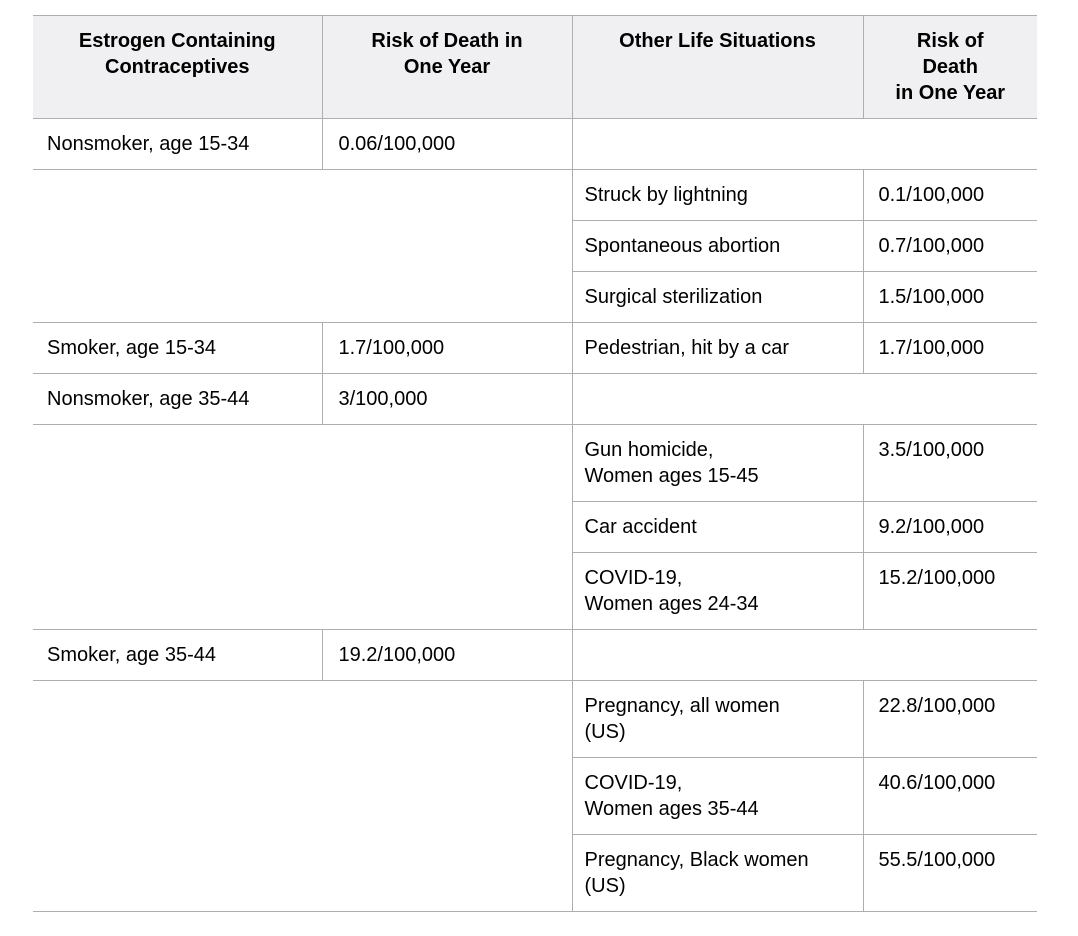 The height and width of the screenshot is (936, 1078). Describe the element at coordinates (949, 527) in the screenshot. I see `situation-risk: 9.2/100,000` at that location.